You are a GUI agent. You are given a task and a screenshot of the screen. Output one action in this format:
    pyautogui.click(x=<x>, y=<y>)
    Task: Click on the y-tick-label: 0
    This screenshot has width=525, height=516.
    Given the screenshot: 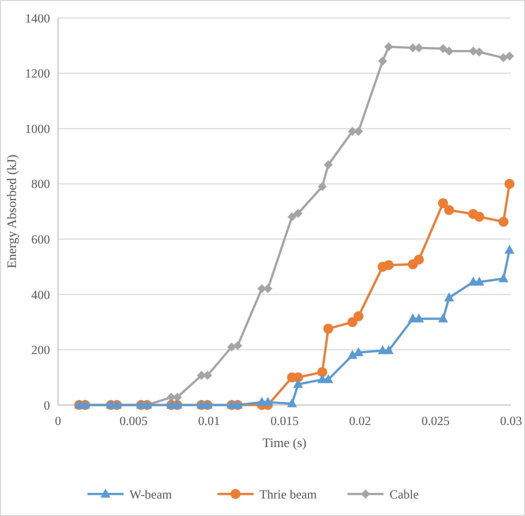 What is the action you would take?
    pyautogui.click(x=47, y=405)
    